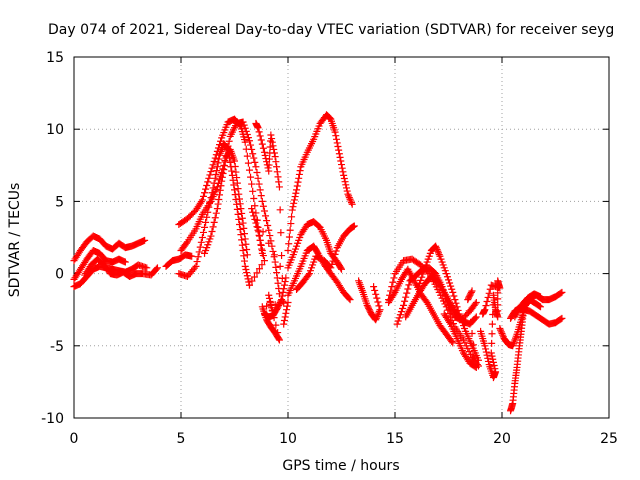 This screenshot has width=640, height=480. I want to click on y-tick-label: -10, so click(52, 419).